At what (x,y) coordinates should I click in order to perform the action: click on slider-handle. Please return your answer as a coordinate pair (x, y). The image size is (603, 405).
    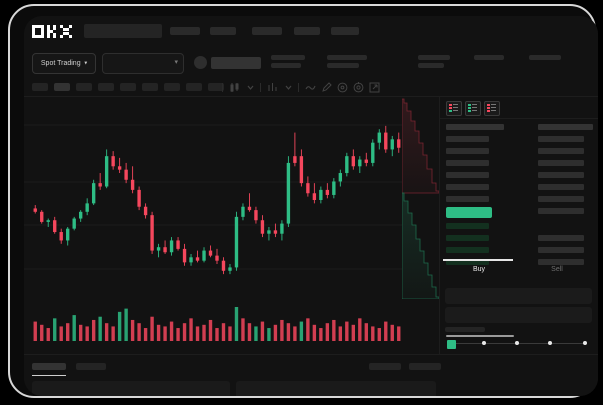
    Looking at the image, I should click on (451, 344).